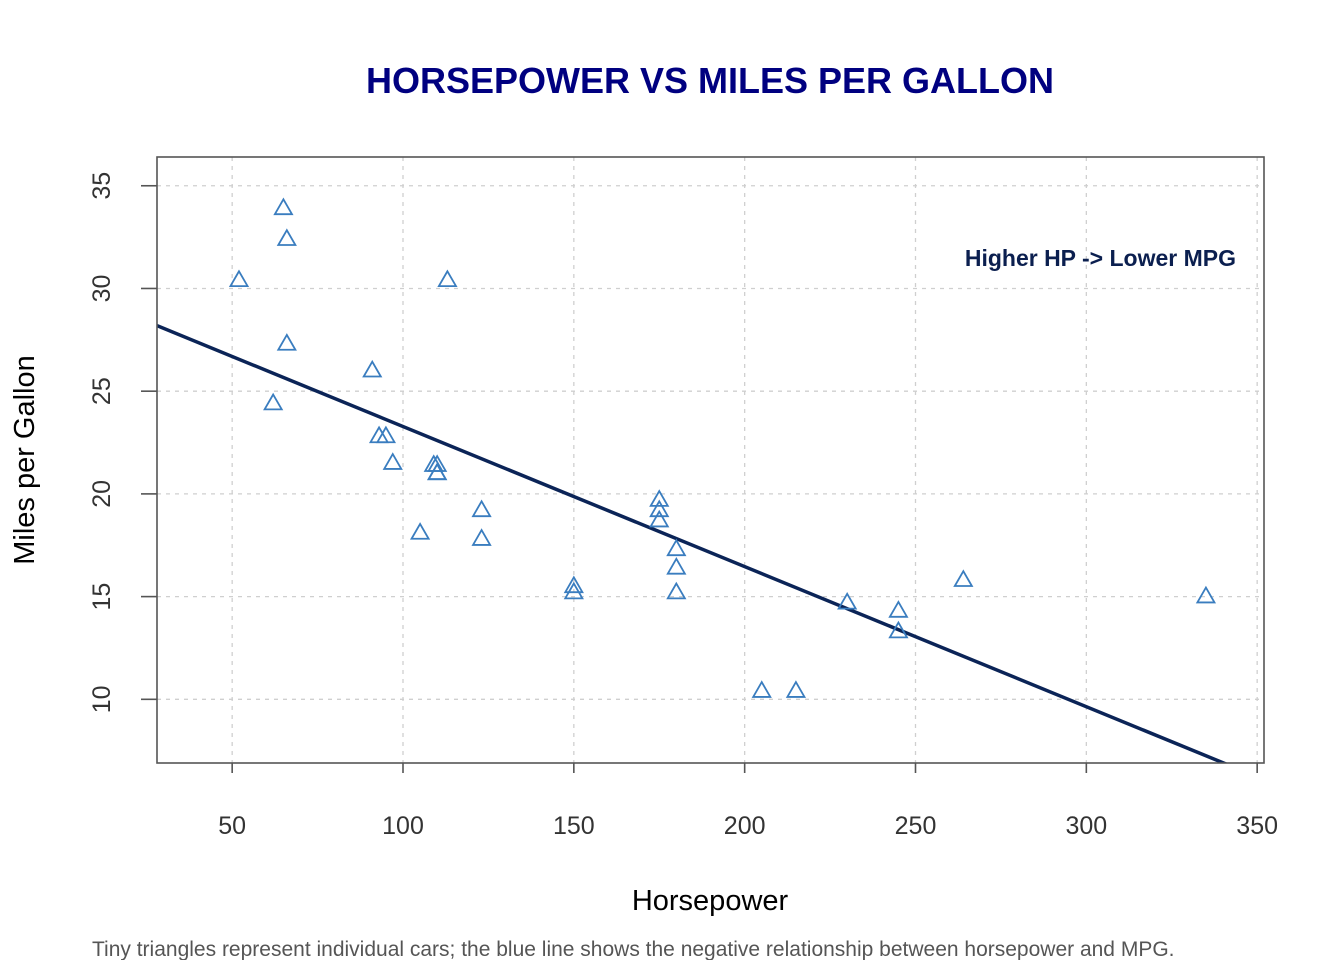 The width and height of the screenshot is (1344, 960). I want to click on x-tick-label: 350, so click(1257, 826).